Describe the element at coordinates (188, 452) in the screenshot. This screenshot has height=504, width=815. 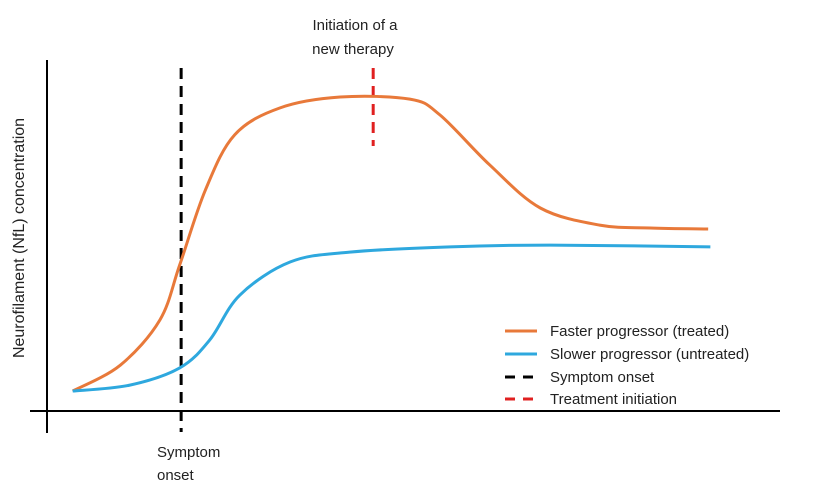
I see `annotation-symptom-line1: Symptom` at that location.